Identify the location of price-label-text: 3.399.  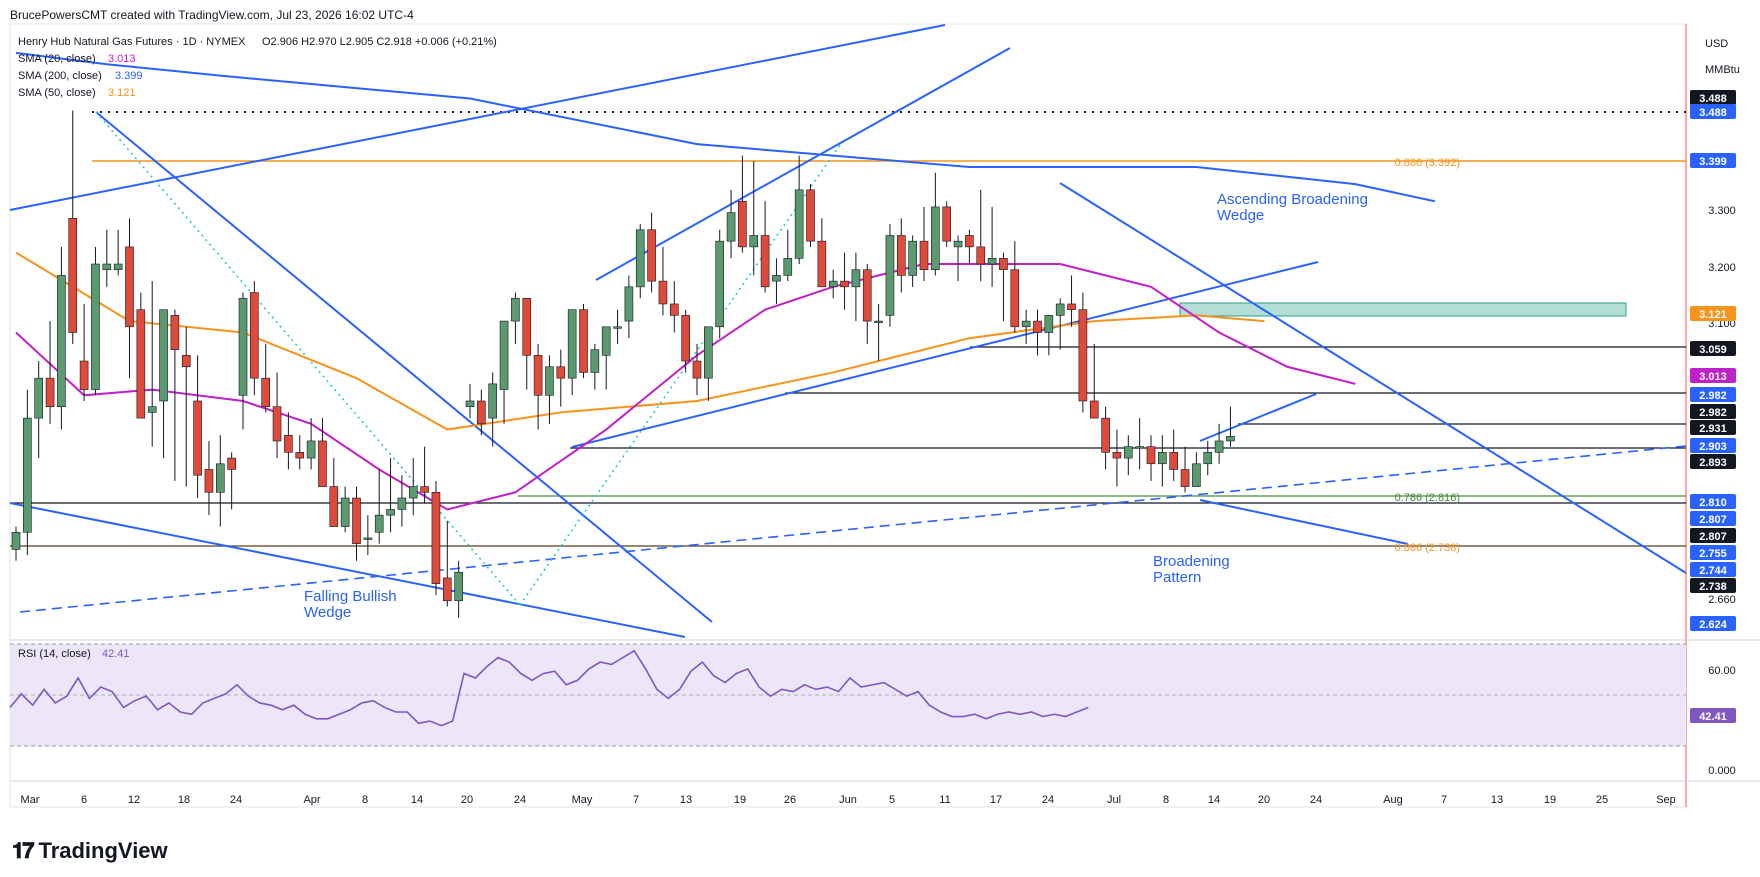
(1713, 162).